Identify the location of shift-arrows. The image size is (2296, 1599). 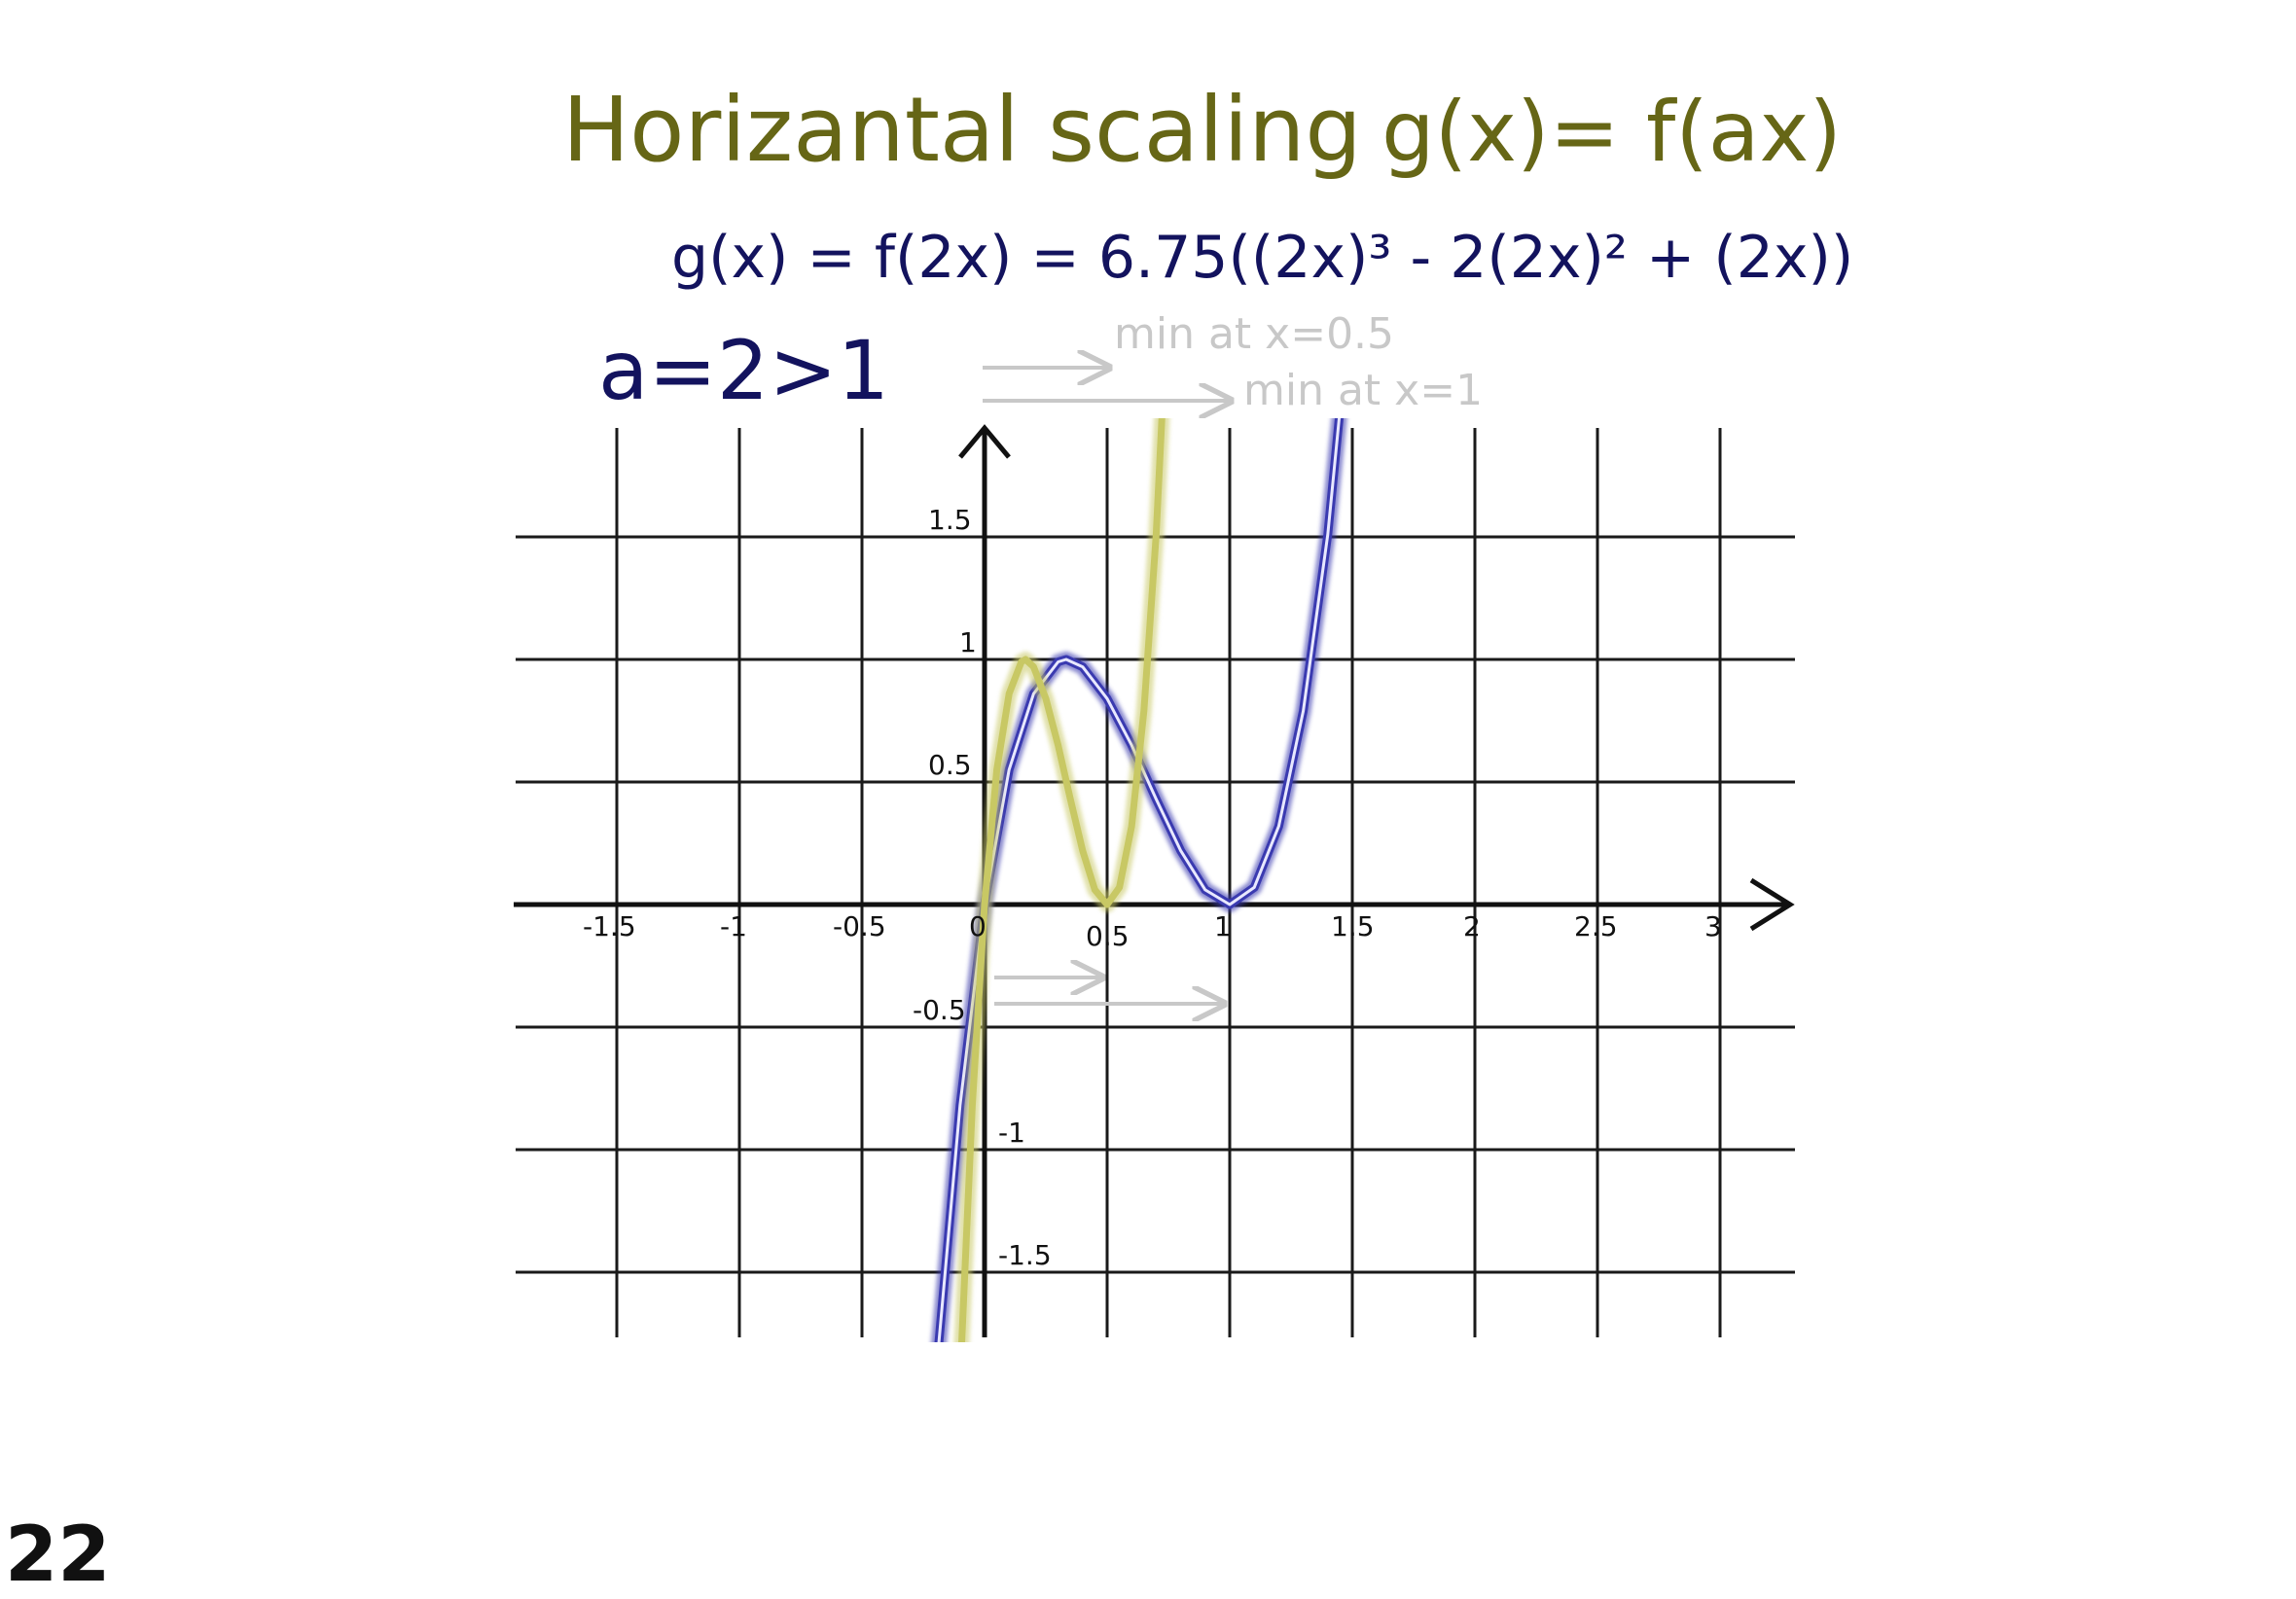
(1109, 990).